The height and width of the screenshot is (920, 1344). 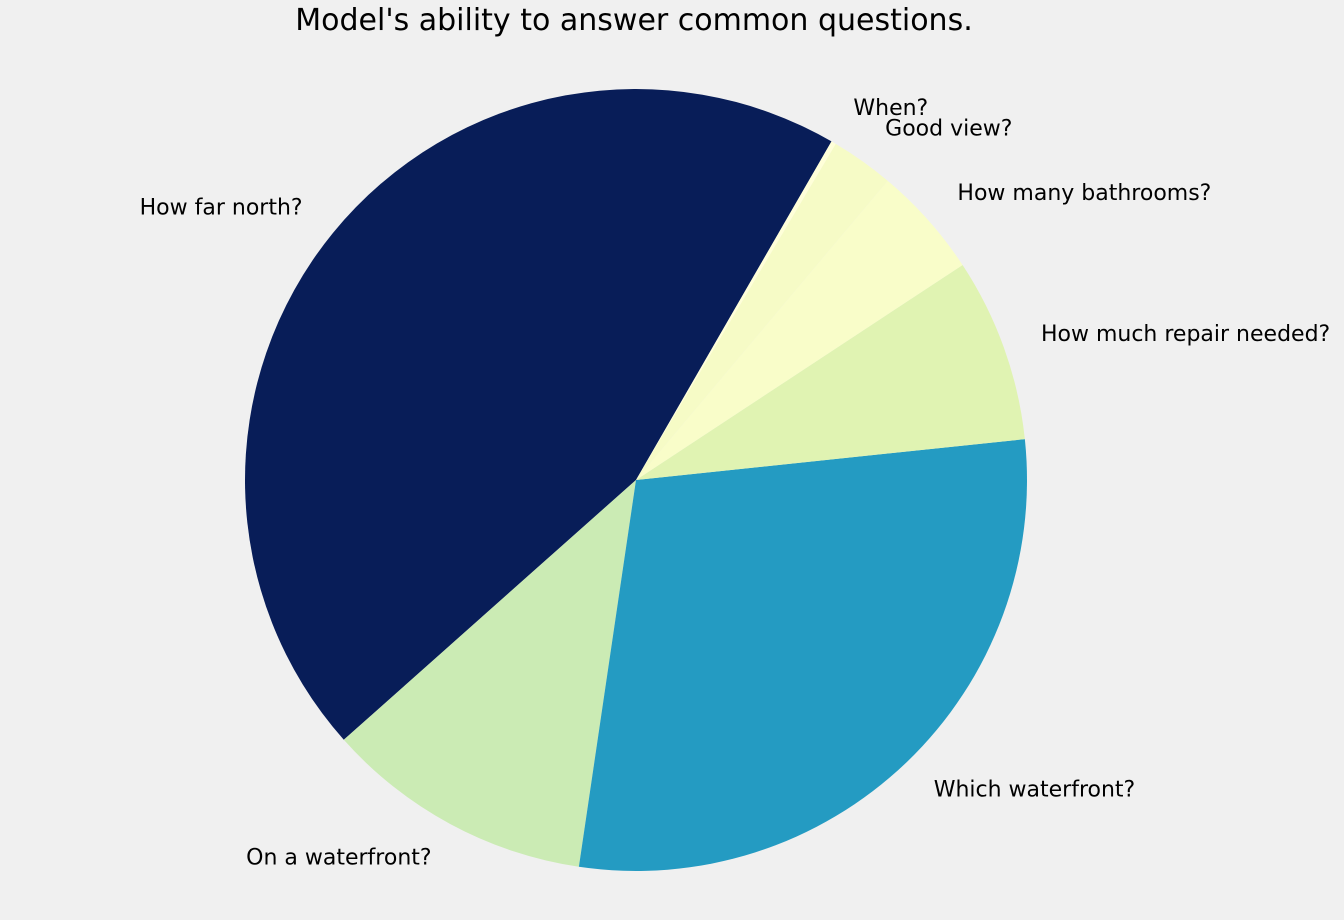 I want to click on pie-slice-good-view, so click(x=762, y=311).